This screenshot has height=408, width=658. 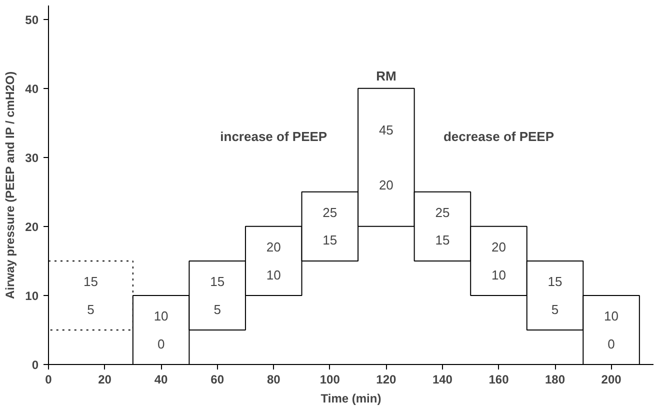 I want to click on x-tick-label: 60, so click(x=217, y=379).